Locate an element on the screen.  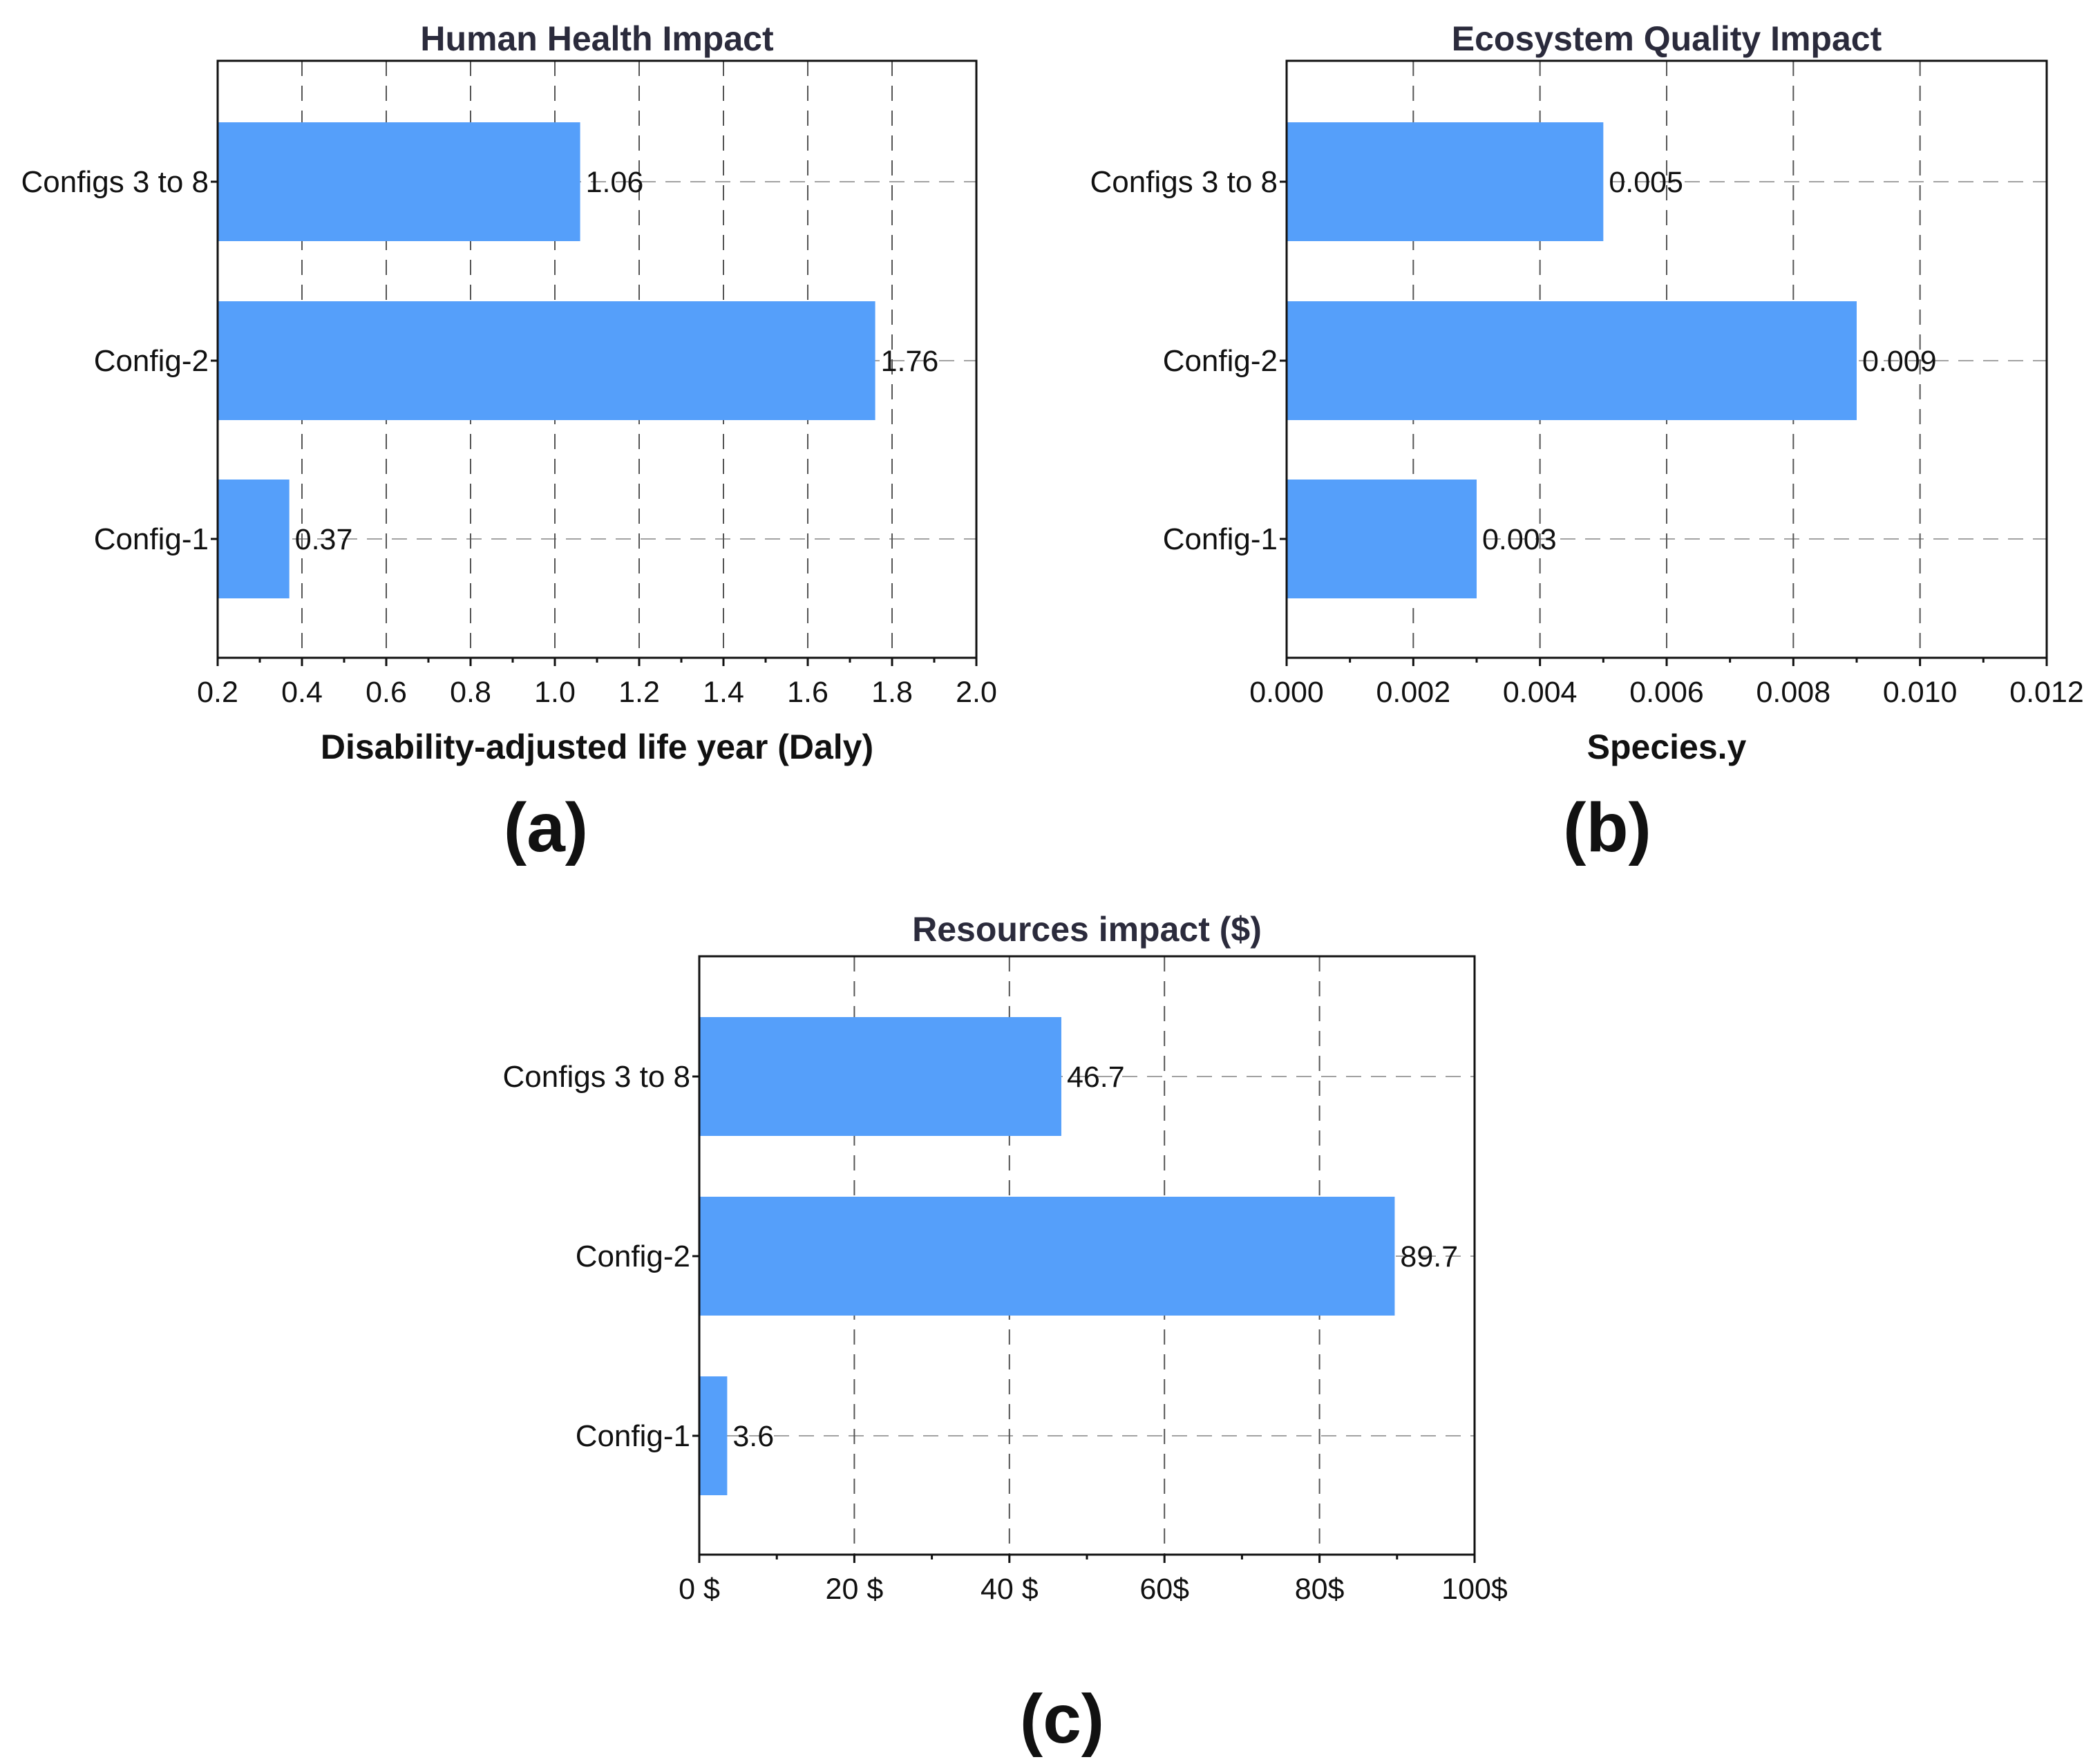
xtick-label-c-3: 60$ is located at coordinates (1164, 1590).